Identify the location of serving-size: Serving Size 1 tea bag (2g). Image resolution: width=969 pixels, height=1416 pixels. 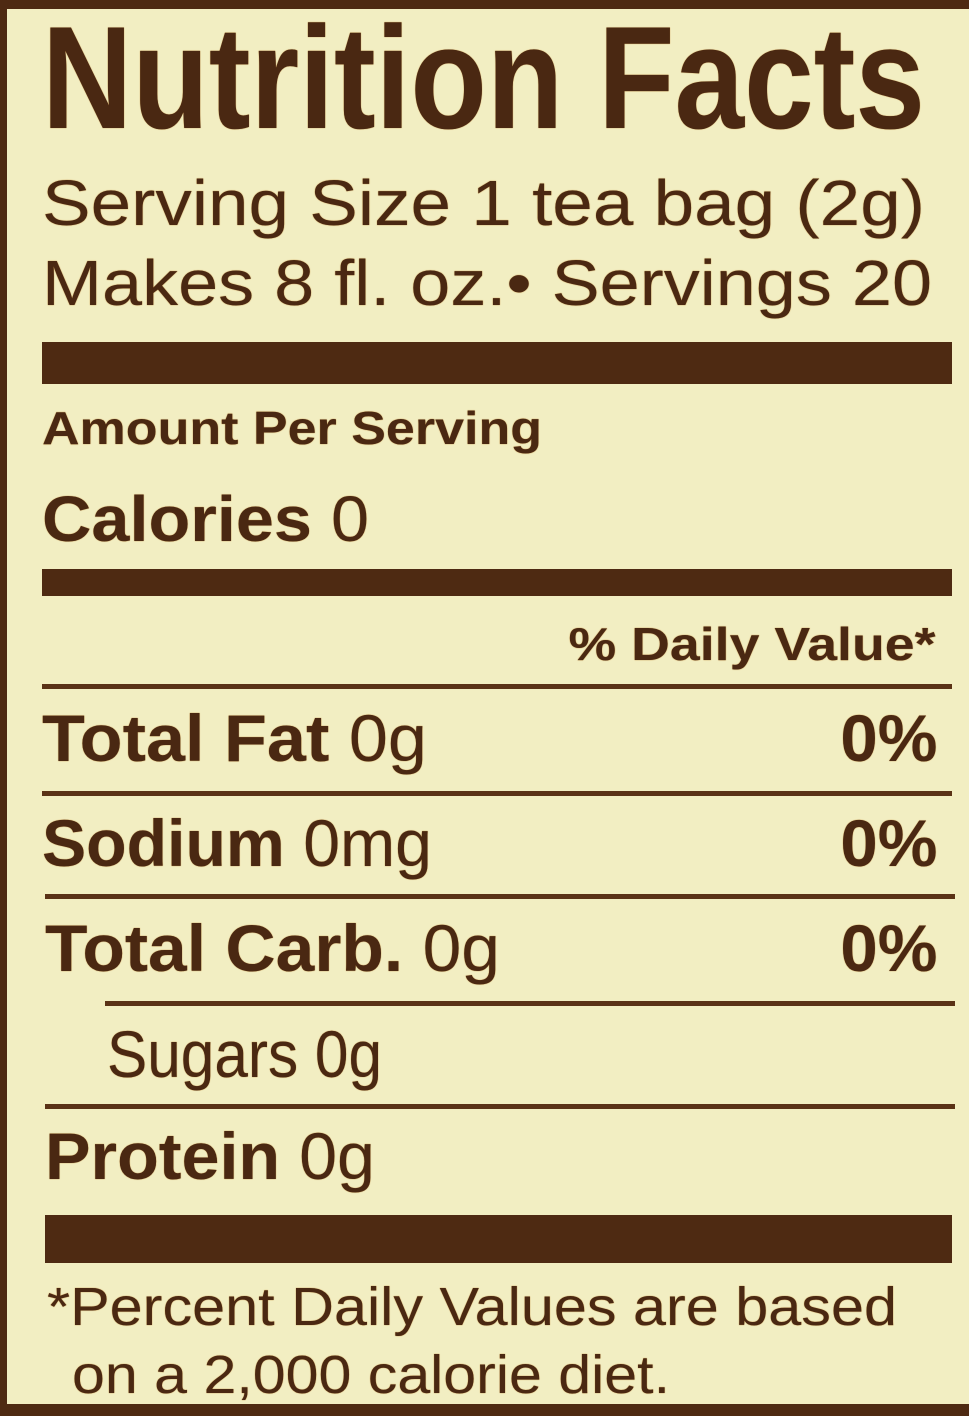
(483, 203).